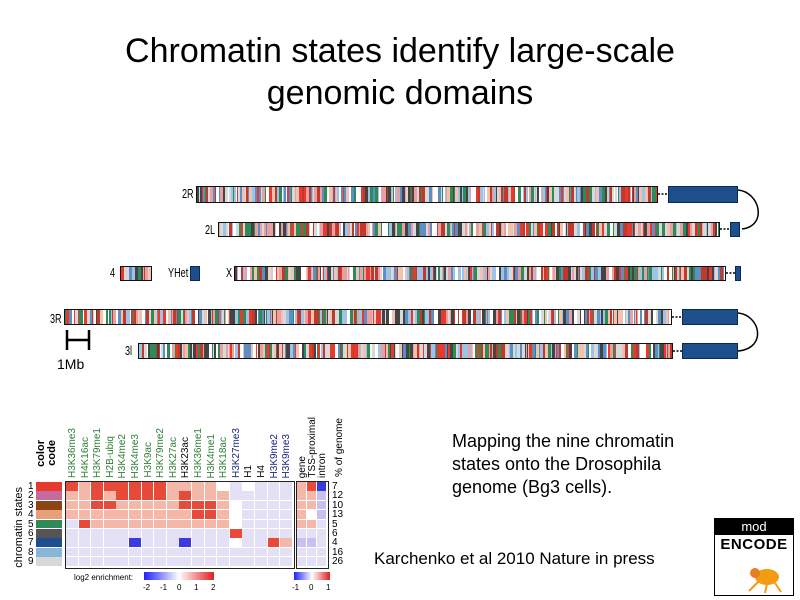 This screenshot has width=800, height=600. What do you see at coordinates (274, 455) in the screenshot?
I see `mark-label: H3K9me2` at bounding box center [274, 455].